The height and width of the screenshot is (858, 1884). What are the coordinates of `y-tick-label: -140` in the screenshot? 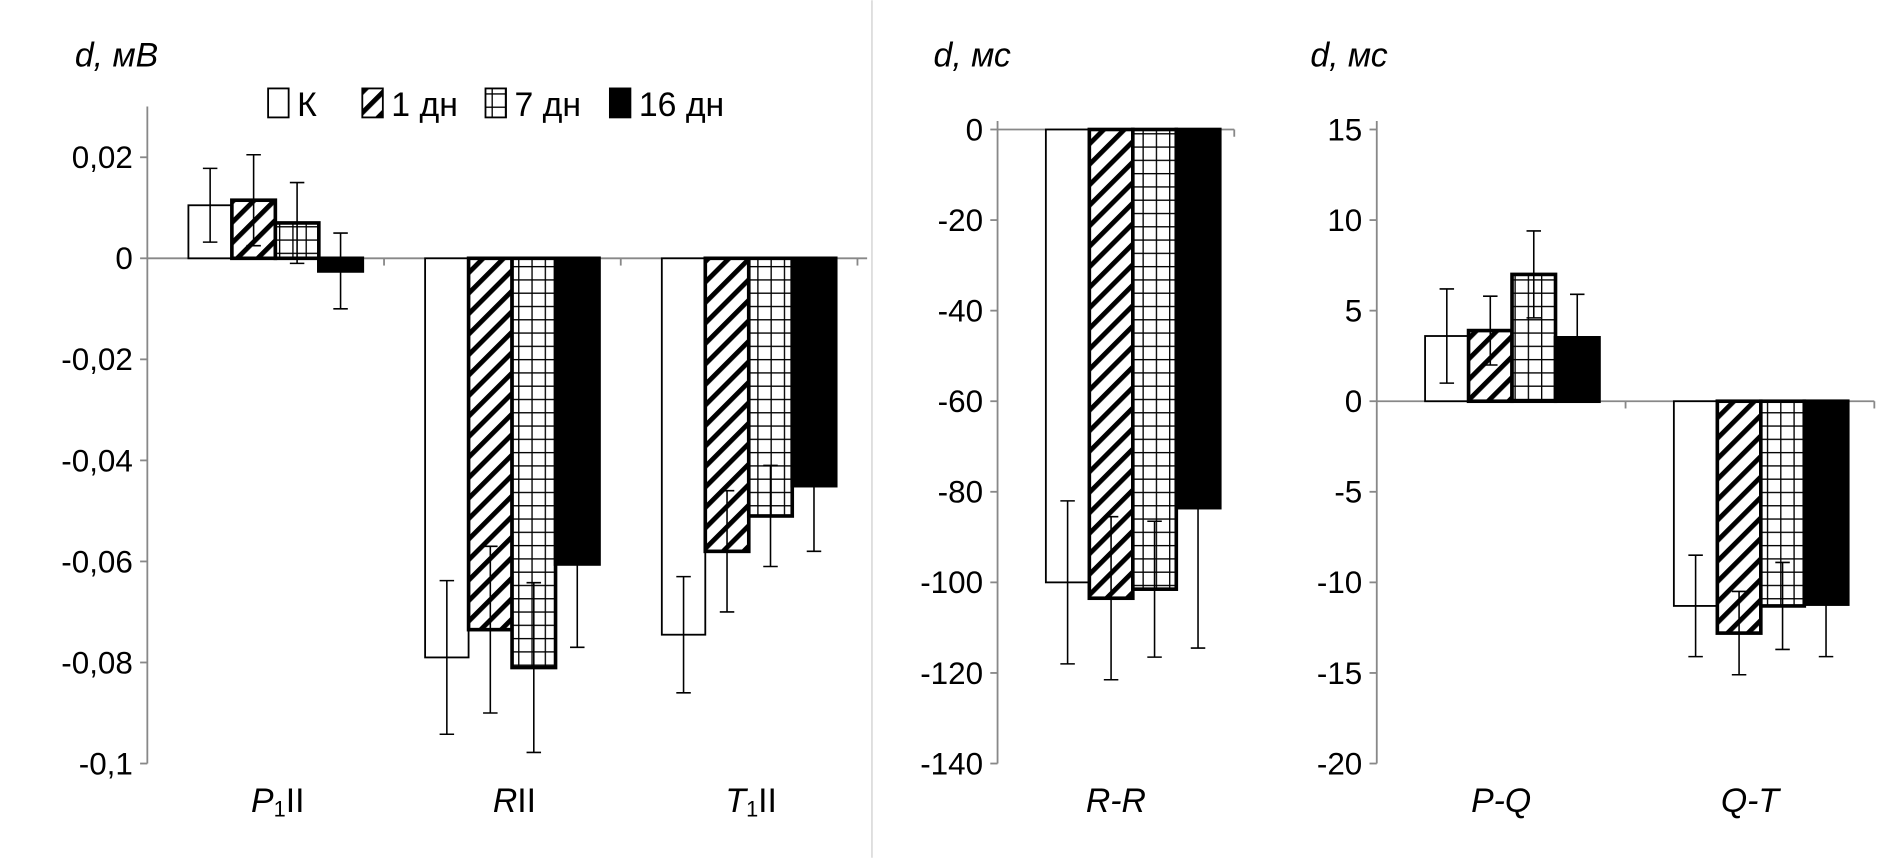 It's located at (951, 763).